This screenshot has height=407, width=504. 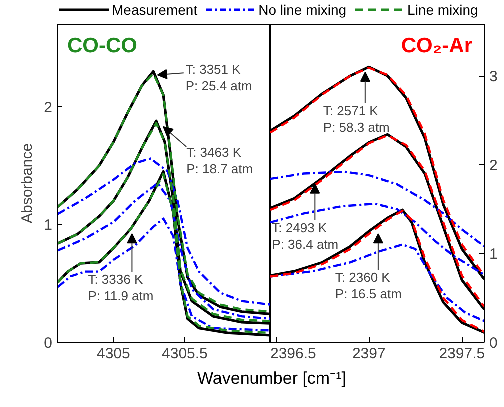 What do you see at coordinates (121, 288) in the screenshot?
I see `annotation: T: 3336 K P: 11.9 atm` at bounding box center [121, 288].